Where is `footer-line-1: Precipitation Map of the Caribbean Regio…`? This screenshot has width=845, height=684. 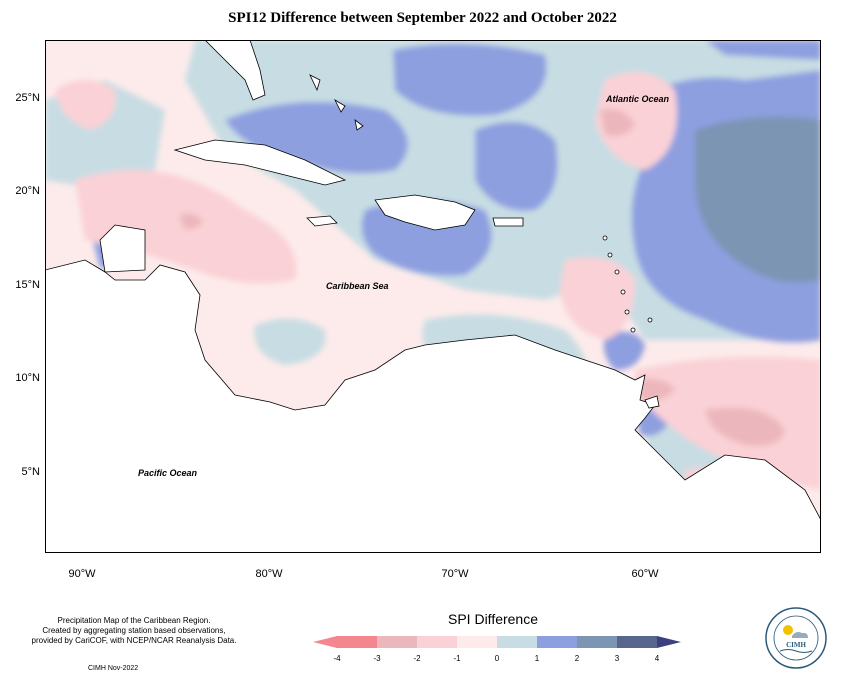 footer-line-1: Precipitation Map of the Caribbean Regio… is located at coordinates (134, 620).